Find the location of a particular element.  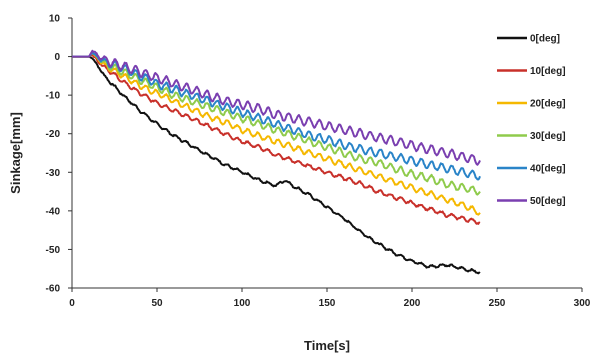

legend-label-5: 50[deg] is located at coordinates (548, 201).